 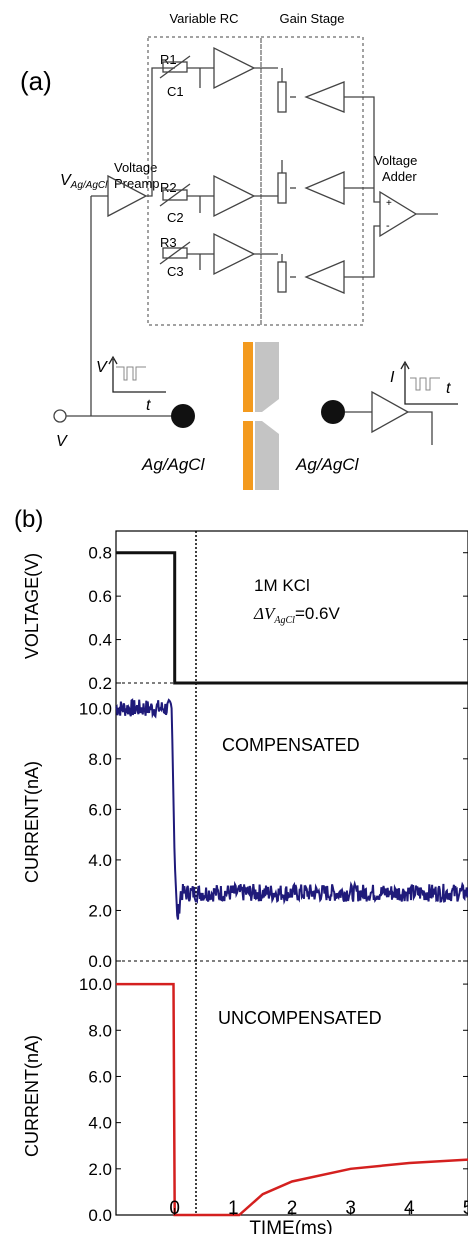 What do you see at coordinates (409, 1208) in the screenshot?
I see `x-tick-label: 4` at bounding box center [409, 1208].